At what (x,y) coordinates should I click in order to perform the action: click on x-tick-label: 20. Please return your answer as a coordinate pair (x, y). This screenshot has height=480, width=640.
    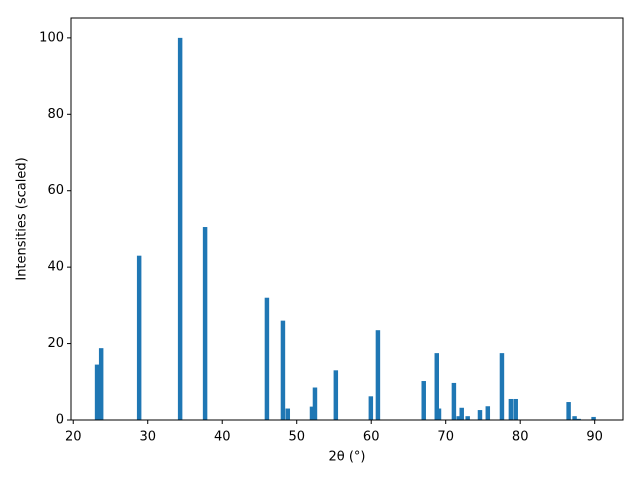
    Looking at the image, I should click on (73, 437).